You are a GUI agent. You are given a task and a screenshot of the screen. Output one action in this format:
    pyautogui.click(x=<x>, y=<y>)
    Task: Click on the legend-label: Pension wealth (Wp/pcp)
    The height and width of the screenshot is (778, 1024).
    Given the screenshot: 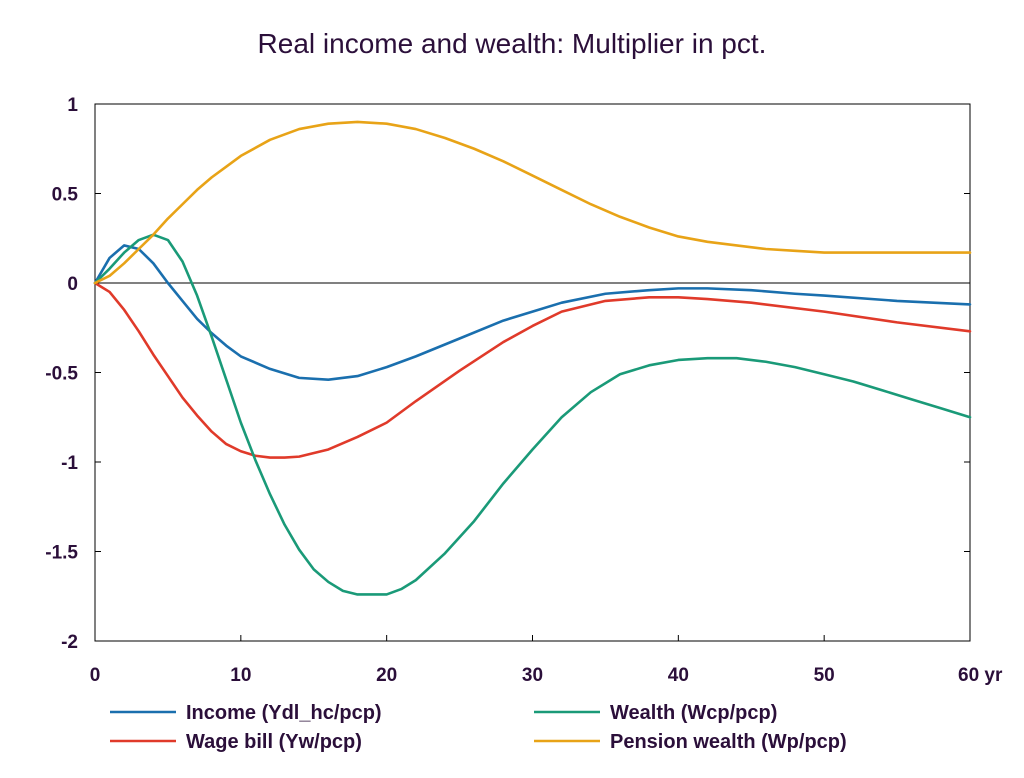 What is the action you would take?
    pyautogui.click(x=728, y=742)
    